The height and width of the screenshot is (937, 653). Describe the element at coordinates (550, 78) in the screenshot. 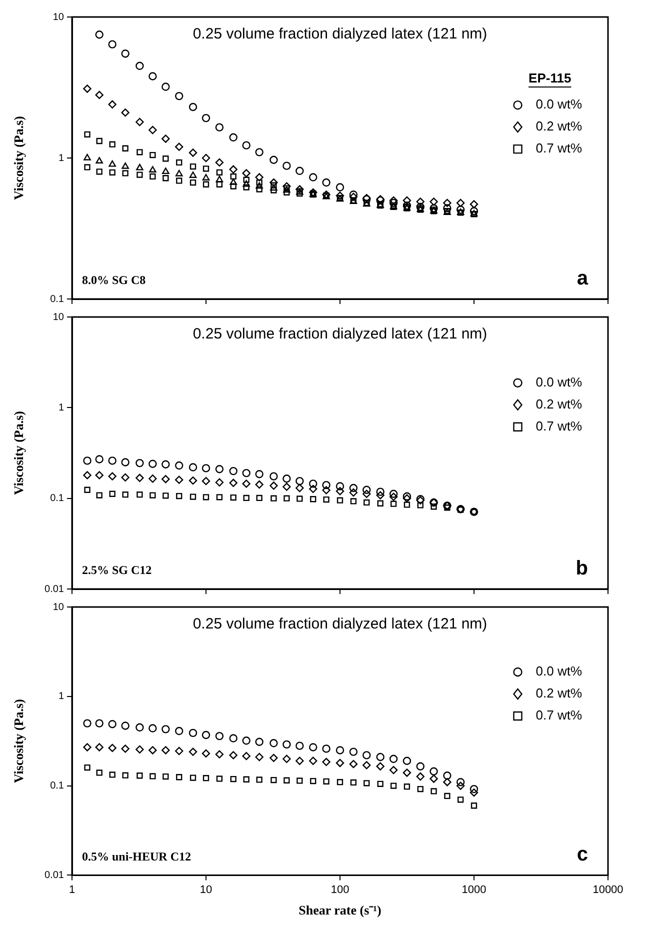

I see `legend-title: EP-115` at that location.